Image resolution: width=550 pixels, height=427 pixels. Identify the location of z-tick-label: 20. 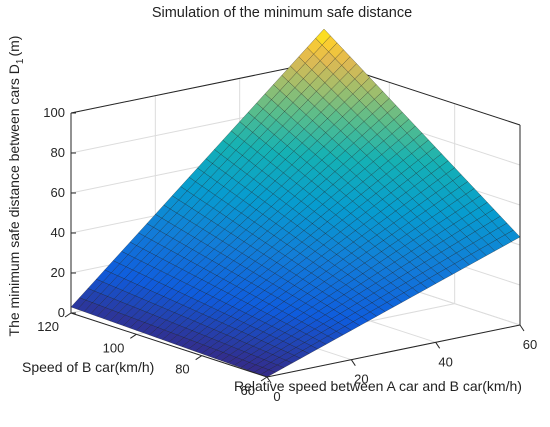
(58, 272).